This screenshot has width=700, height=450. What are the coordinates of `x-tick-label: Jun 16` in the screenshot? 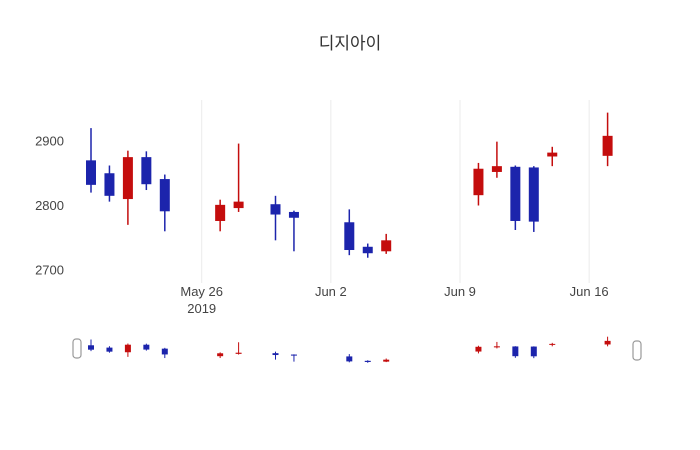 It's located at (589, 291).